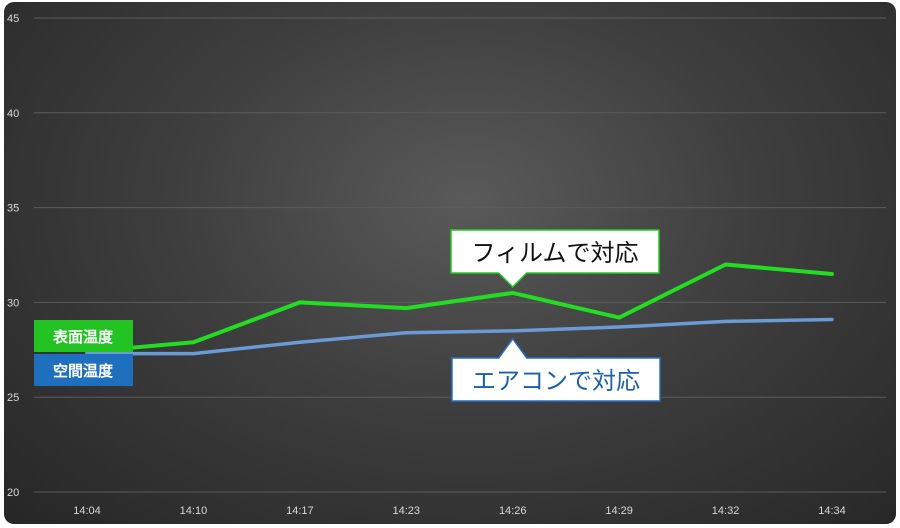  I want to click on y-tick-label: 30, so click(13, 303).